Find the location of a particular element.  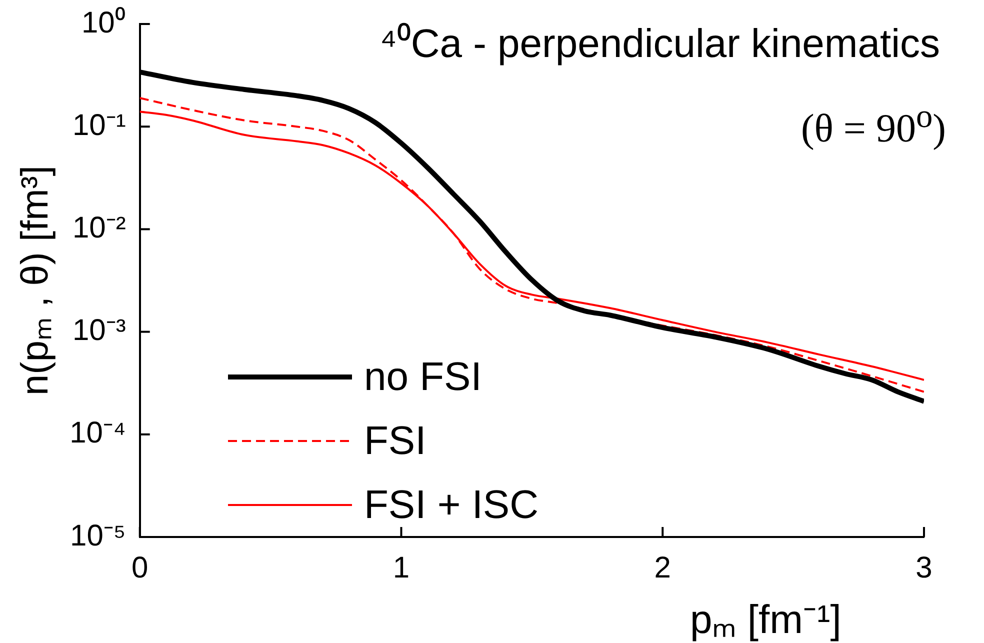

x-tick-label: 0 is located at coordinates (140, 567).